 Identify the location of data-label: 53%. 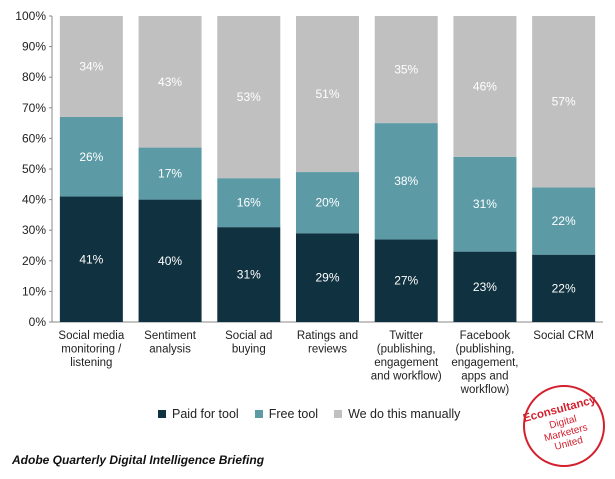
(249, 97).